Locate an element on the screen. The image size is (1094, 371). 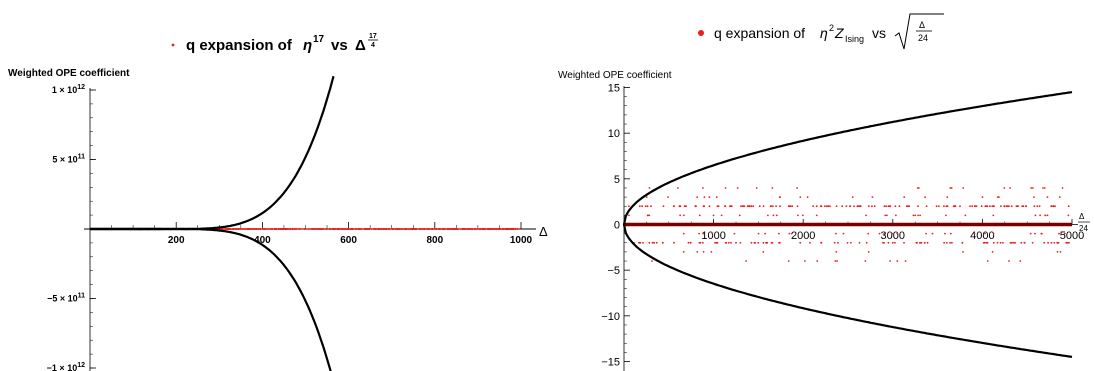
right-legend-frac-den: 24 is located at coordinates (923, 38).